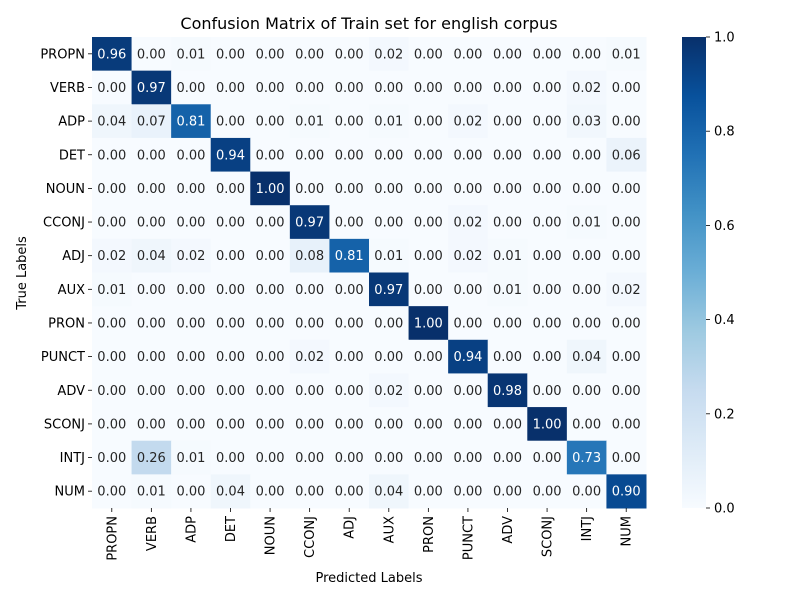 Image resolution: width=800 pixels, height=600 pixels. Describe the element at coordinates (724, 509) in the screenshot. I see `colorbar-tick-label: 0.0` at that location.